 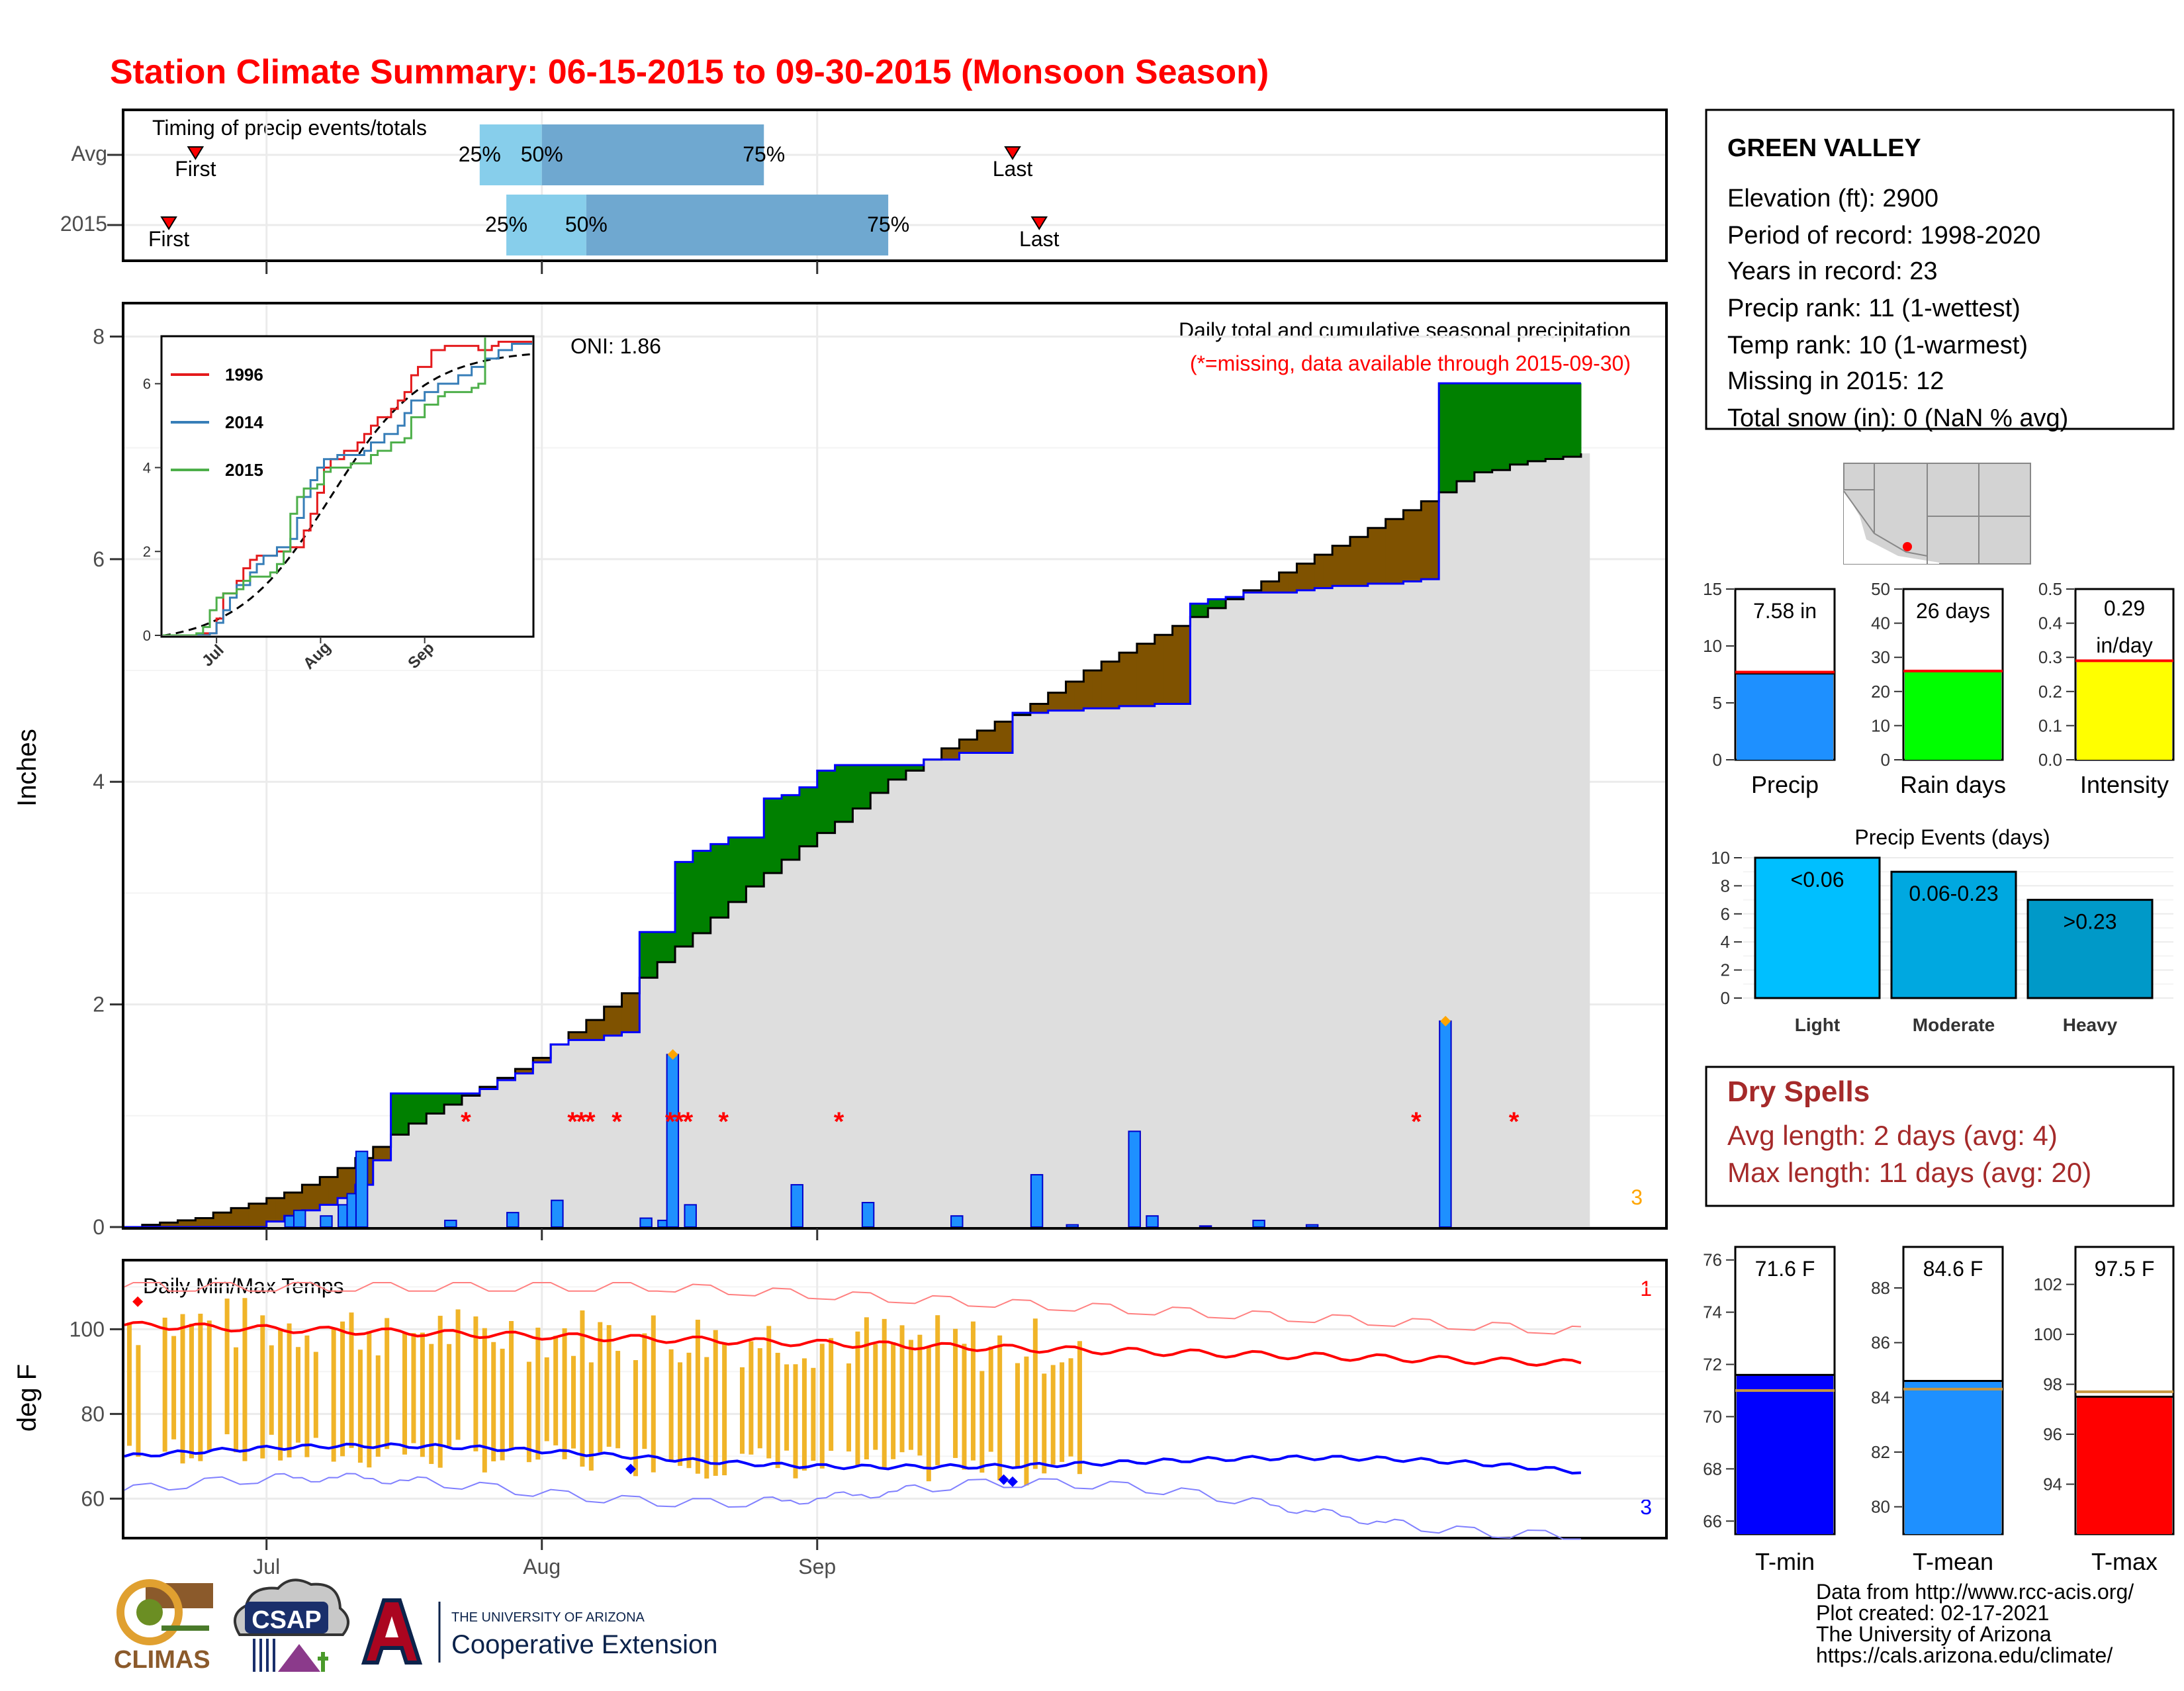 What do you see at coordinates (852, 1308) in the screenshot?
I see `temps-record-max-line` at bounding box center [852, 1308].